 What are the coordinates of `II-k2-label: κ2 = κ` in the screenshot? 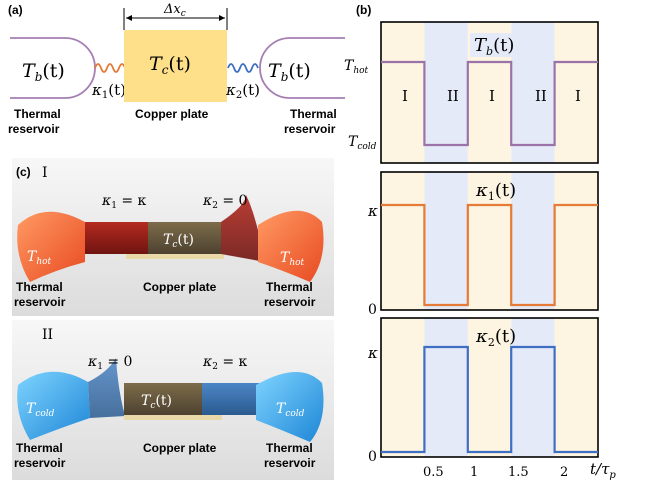 It's located at (225, 363).